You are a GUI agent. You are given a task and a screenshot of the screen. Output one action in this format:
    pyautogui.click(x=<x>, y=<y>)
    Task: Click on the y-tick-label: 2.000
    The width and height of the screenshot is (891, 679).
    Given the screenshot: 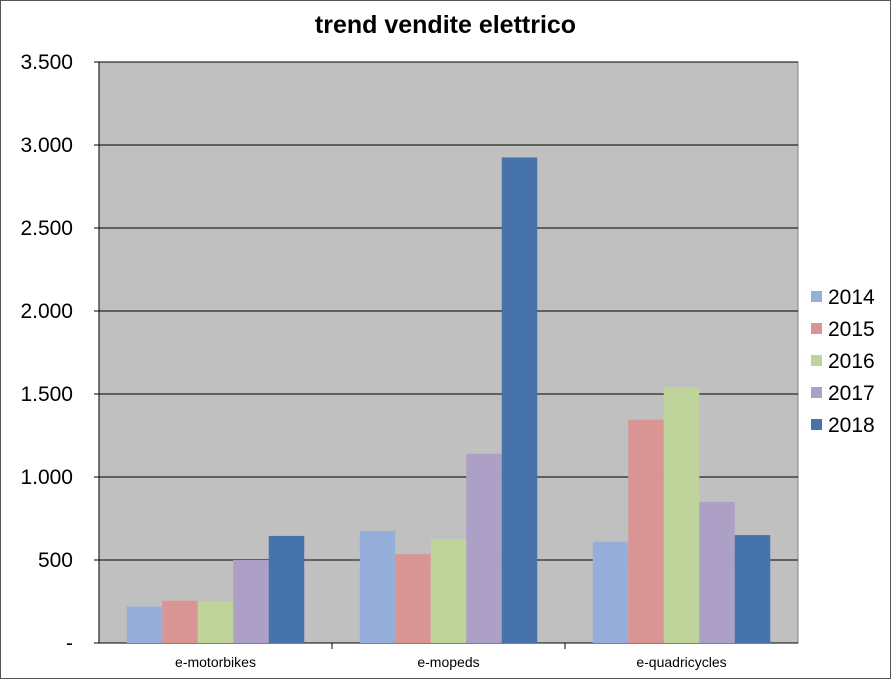 What is the action you would take?
    pyautogui.click(x=46, y=311)
    